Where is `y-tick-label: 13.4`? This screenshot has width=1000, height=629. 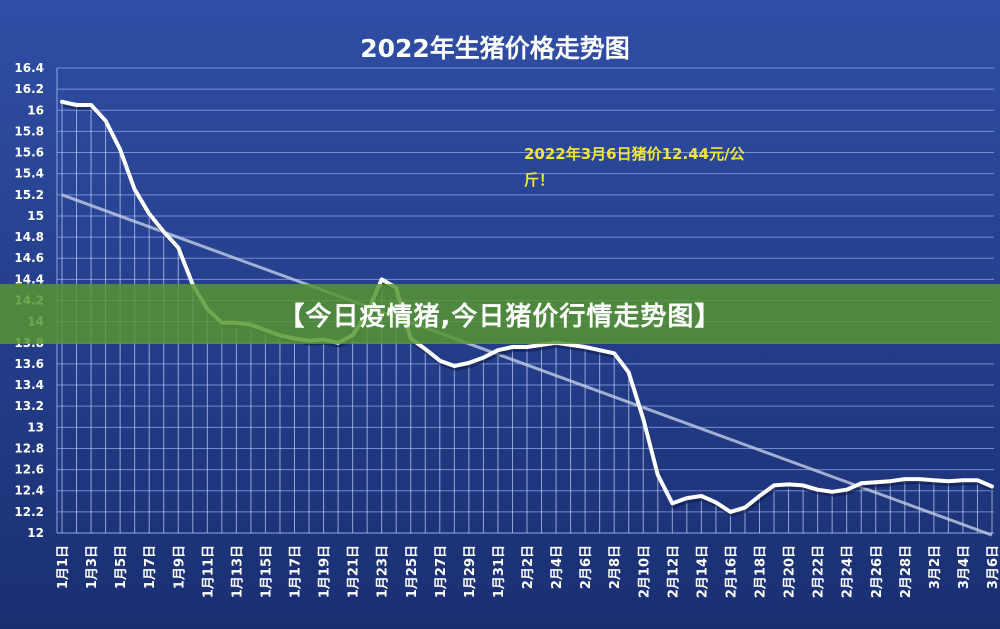 y-tick-label: 13.4 is located at coordinates (29, 385).